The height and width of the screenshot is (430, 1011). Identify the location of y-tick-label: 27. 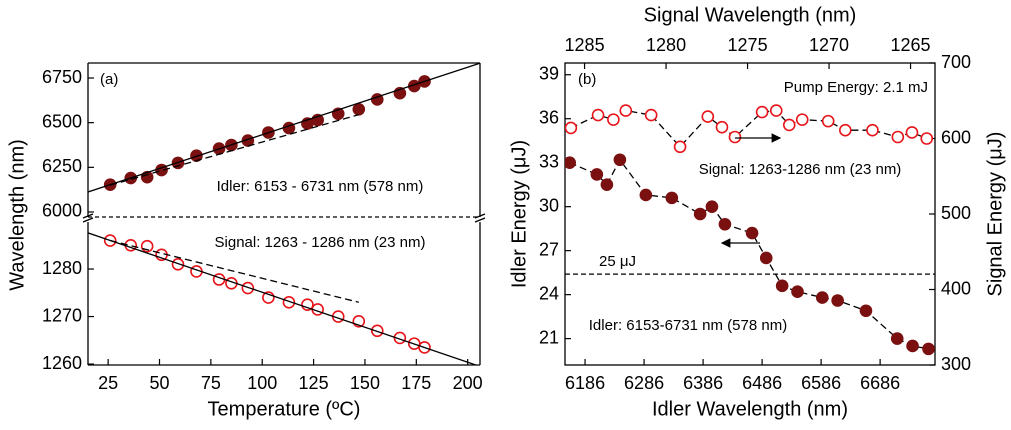
(549, 249).